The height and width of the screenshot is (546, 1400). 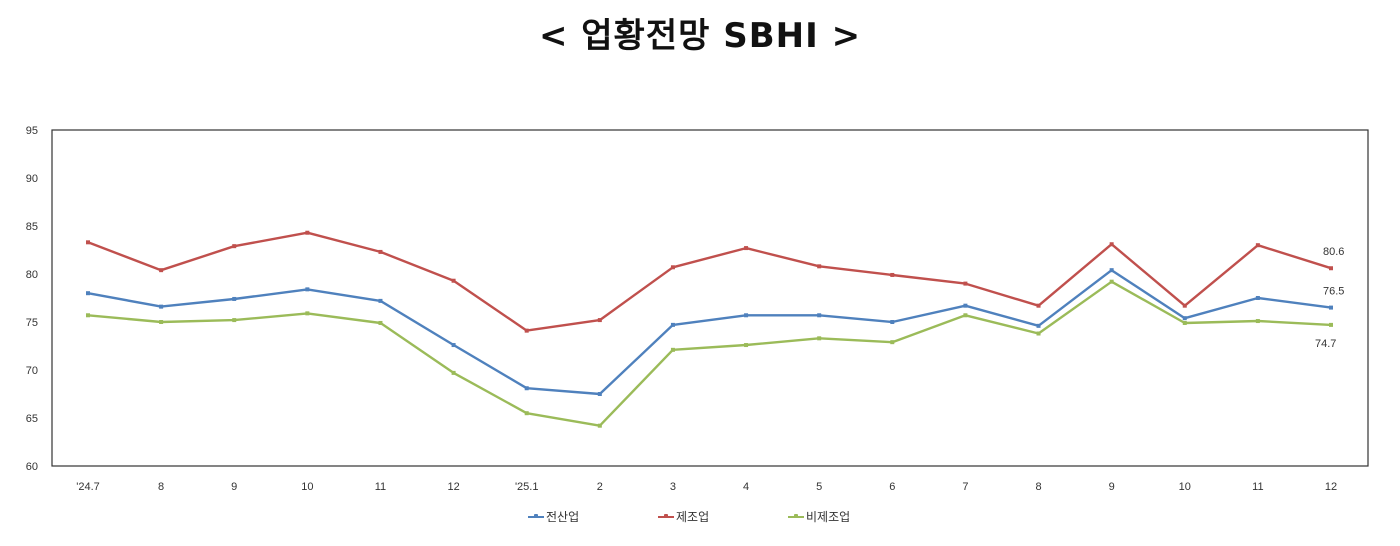 I want to click on x-tick-label: '24.7, so click(x=88, y=487).